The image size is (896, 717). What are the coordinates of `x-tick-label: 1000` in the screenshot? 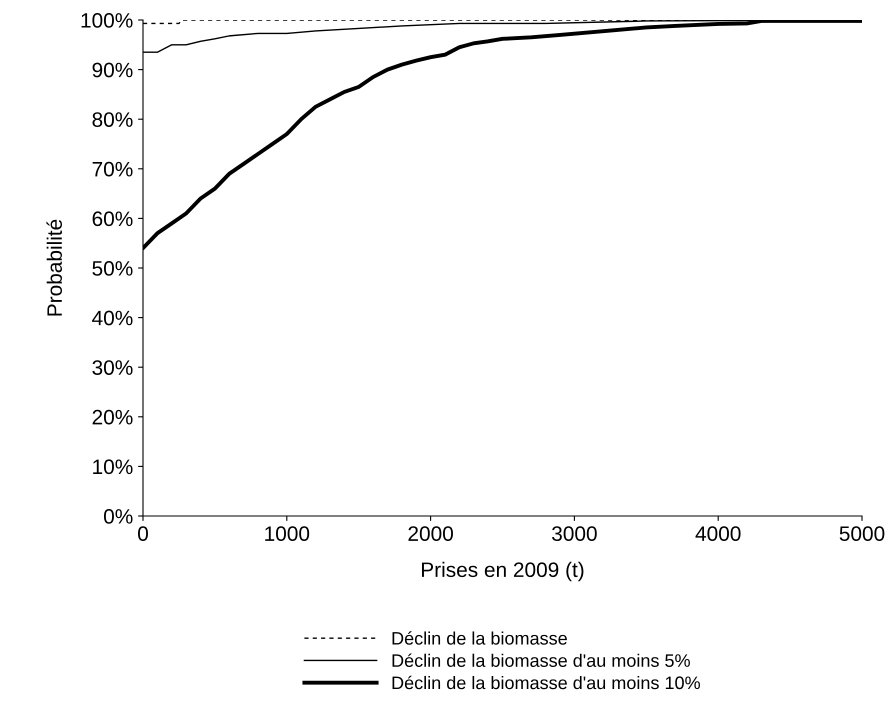 It's located at (287, 534).